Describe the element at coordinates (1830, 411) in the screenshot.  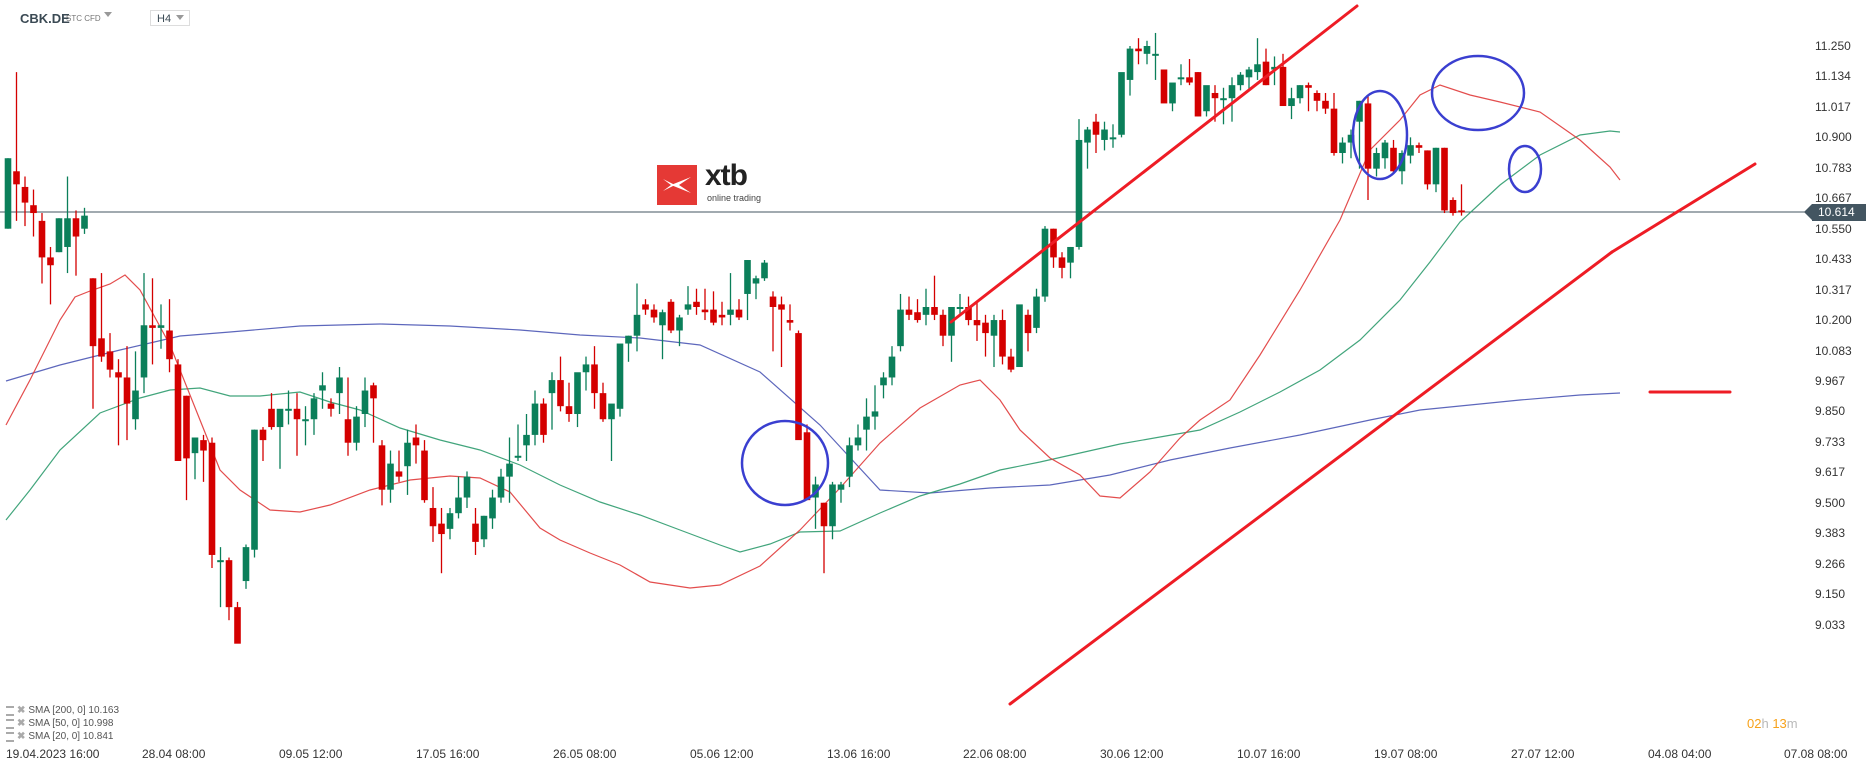
I see `price-axis-label: 9.850` at that location.